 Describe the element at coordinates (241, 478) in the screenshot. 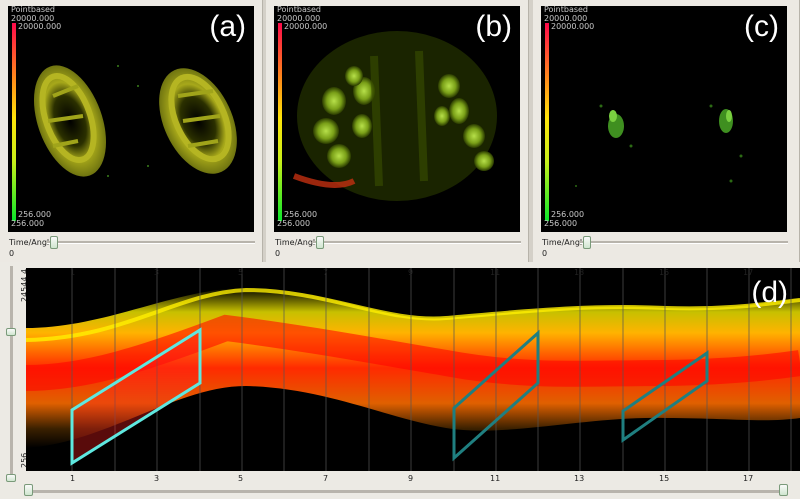

I see `bottom-tick: 5` at that location.